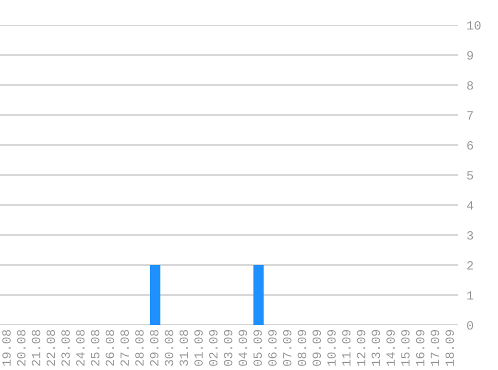 This screenshot has width=498, height=370. What do you see at coordinates (470, 295) in the screenshot?
I see `y-tick-label: 1` at bounding box center [470, 295].